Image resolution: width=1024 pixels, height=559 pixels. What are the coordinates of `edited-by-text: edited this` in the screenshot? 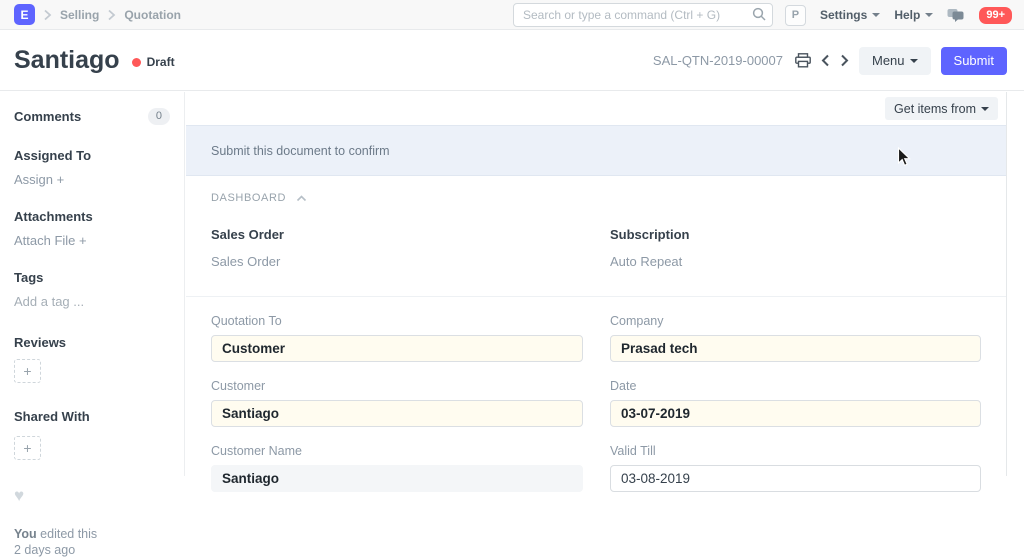 It's located at (69, 534).